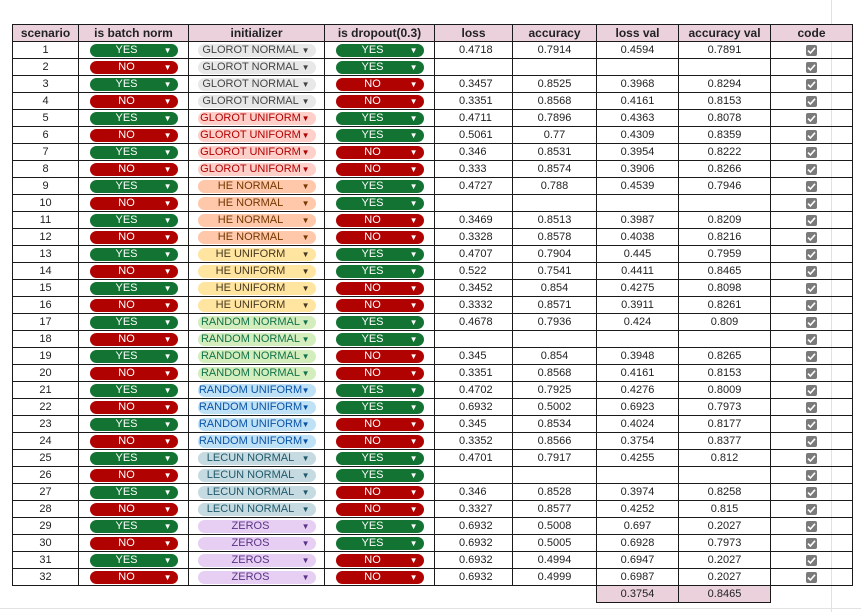  What do you see at coordinates (554, 543) in the screenshot?
I see `accuracy-cell: 0.5005` at bounding box center [554, 543].